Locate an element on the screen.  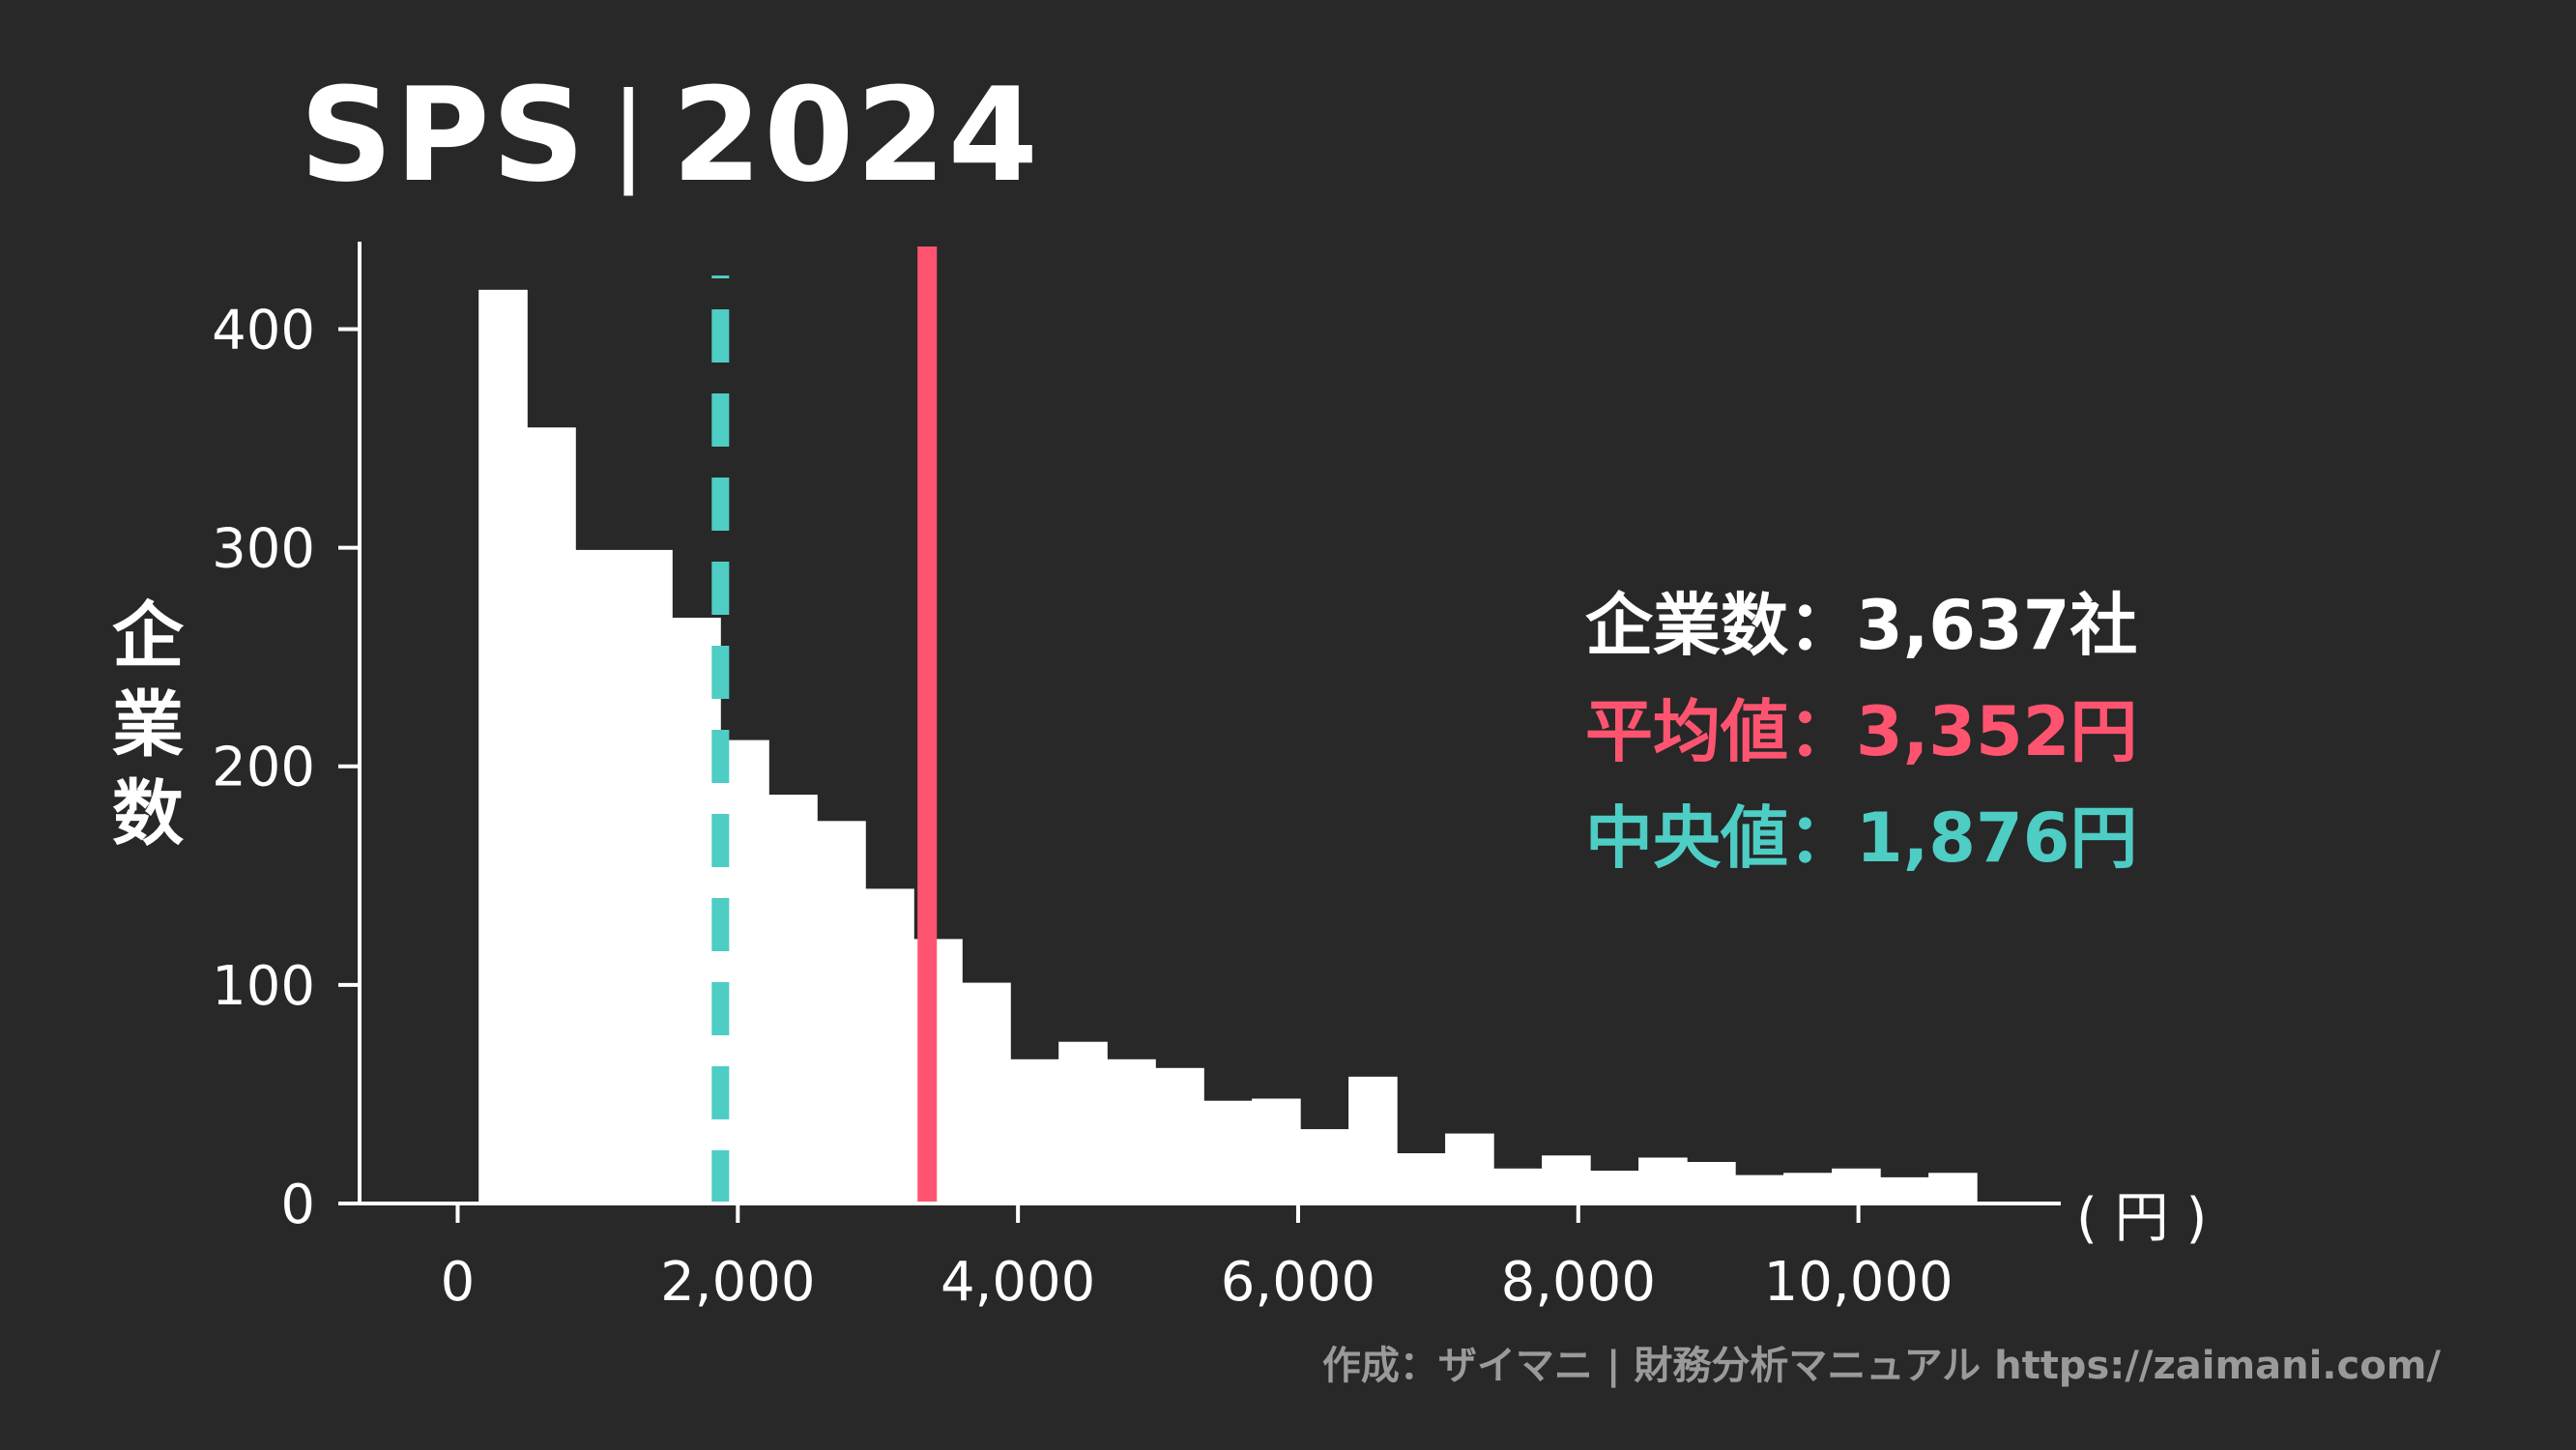
stat-median-value: 1,876円 is located at coordinates (1997, 838).